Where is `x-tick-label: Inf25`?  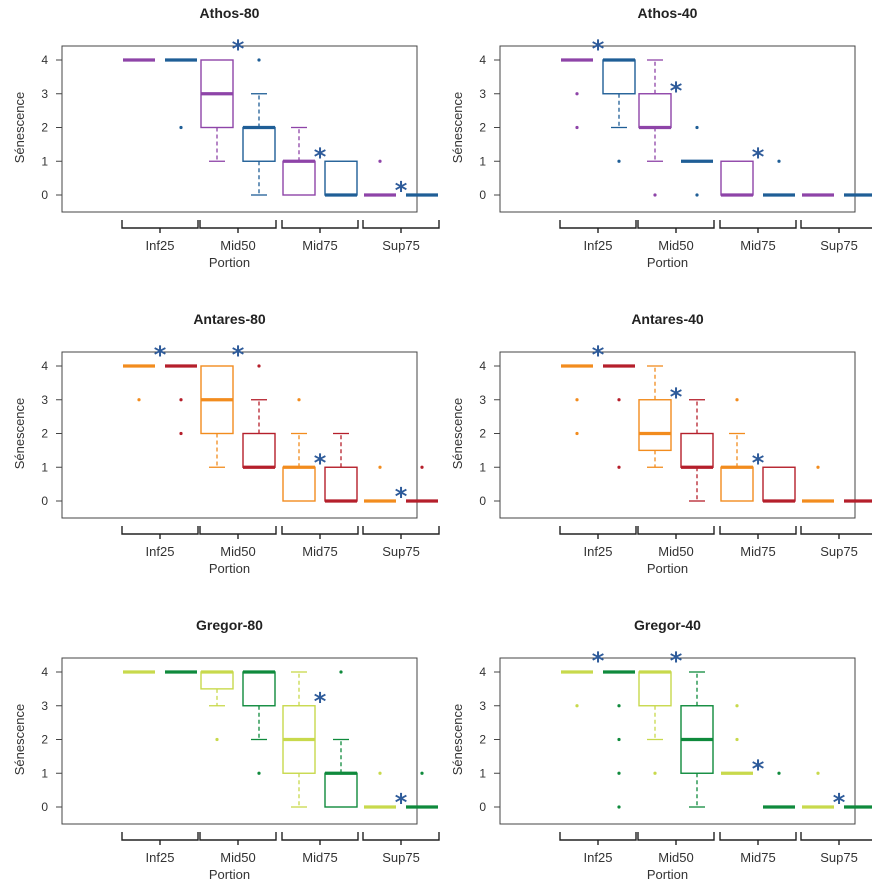
x-tick-label: Inf25 is located at coordinates (160, 857).